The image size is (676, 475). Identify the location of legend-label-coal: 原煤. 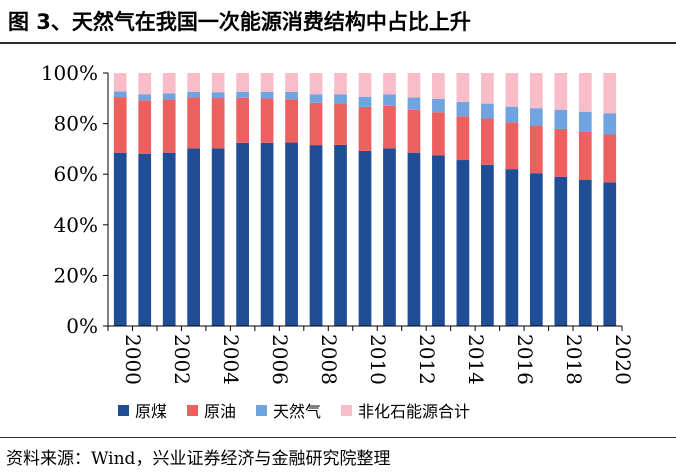
(151, 411).